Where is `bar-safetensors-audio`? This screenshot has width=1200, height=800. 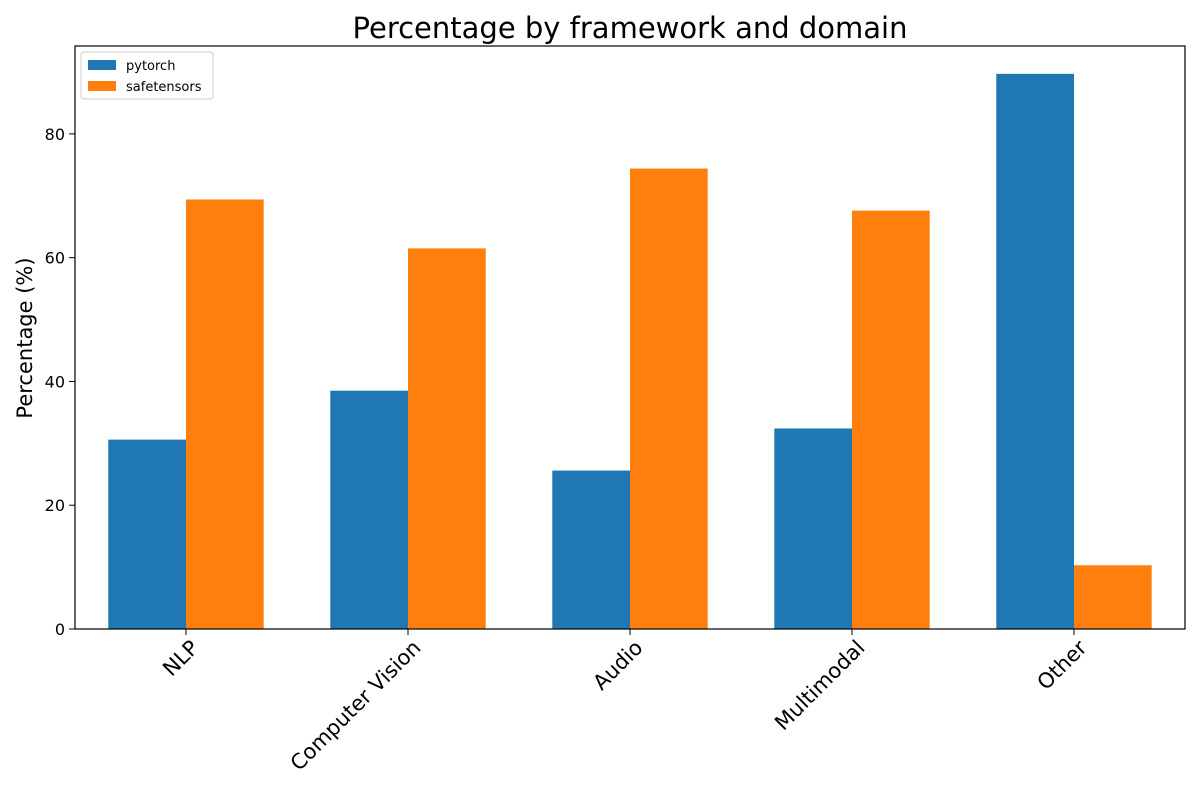
bar-safetensors-audio is located at coordinates (669, 399).